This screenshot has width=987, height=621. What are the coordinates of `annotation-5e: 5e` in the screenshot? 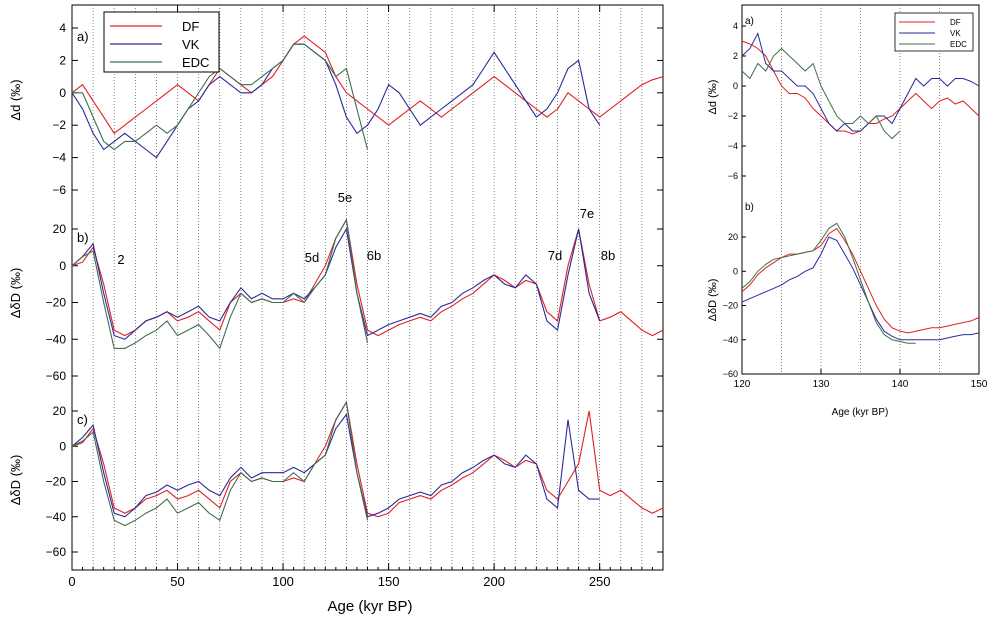 It's located at (345, 197).